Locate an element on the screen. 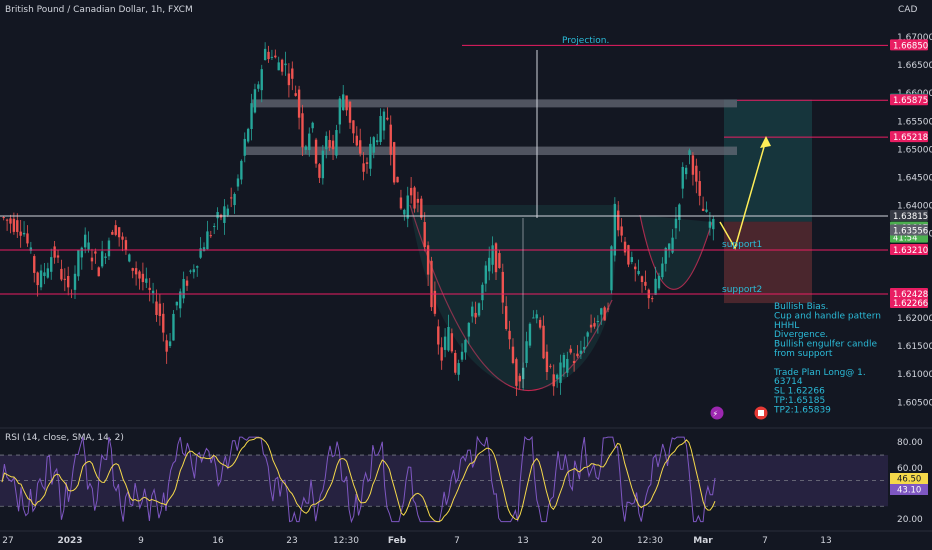  price-tick-label: 1.64500 is located at coordinates (914, 179).